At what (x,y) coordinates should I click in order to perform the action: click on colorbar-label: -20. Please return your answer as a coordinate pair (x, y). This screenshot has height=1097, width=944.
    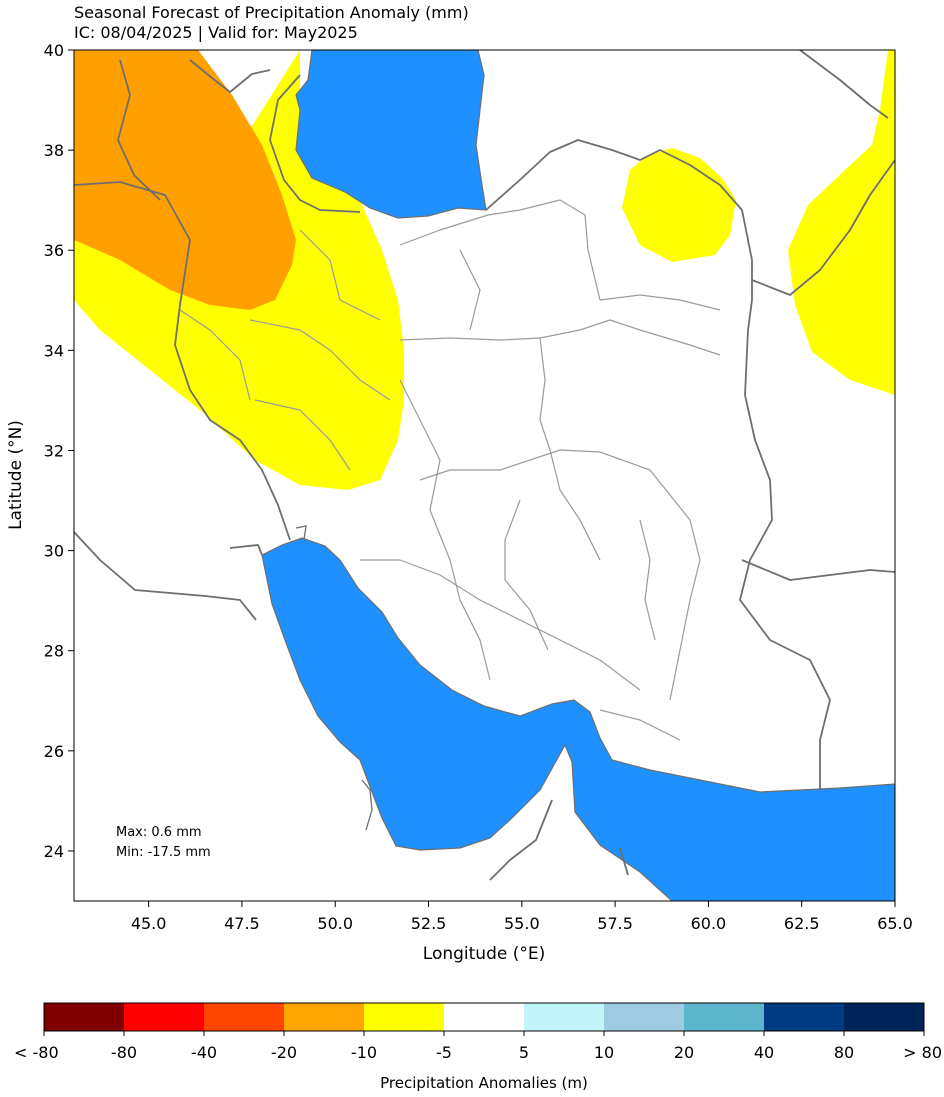
    Looking at the image, I should click on (284, 1052).